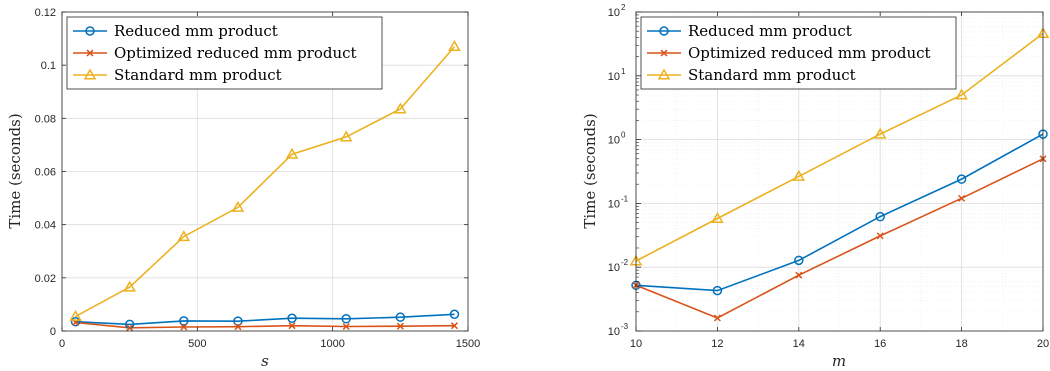 The height and width of the screenshot is (371, 1050). I want to click on x-tick-label: 14, so click(799, 344).